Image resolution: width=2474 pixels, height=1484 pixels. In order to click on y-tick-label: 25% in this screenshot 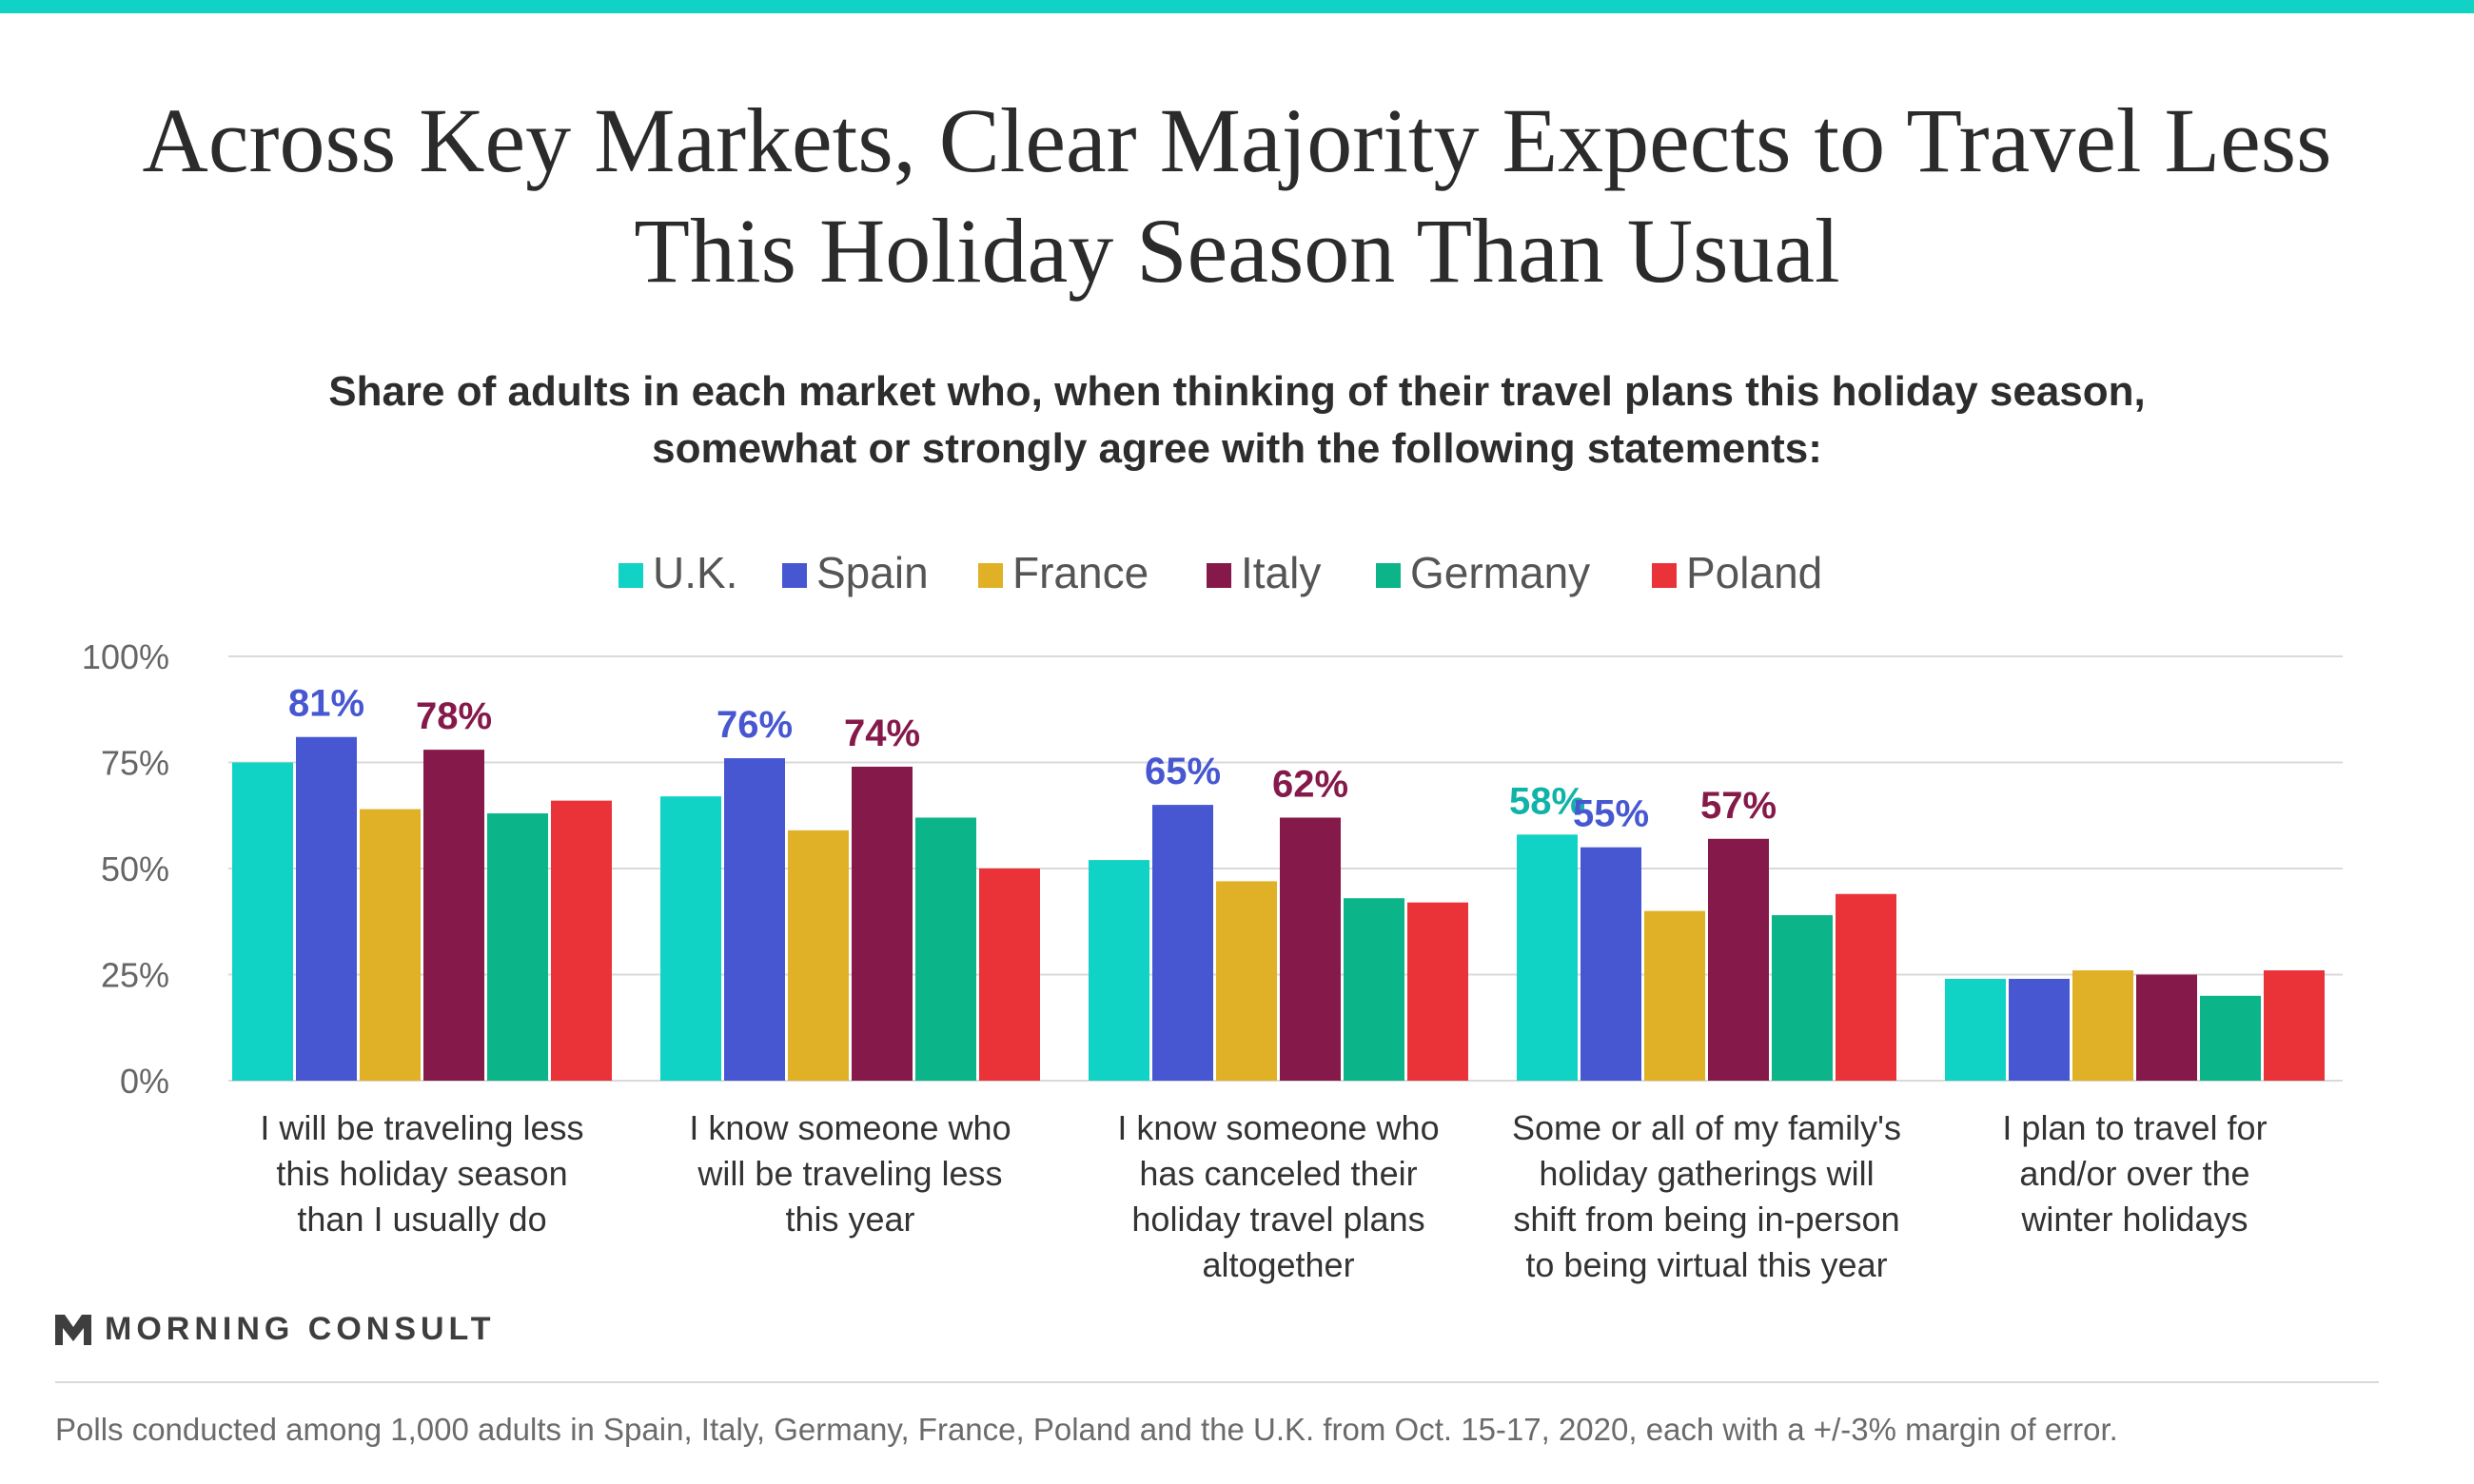, I will do `click(135, 975)`.